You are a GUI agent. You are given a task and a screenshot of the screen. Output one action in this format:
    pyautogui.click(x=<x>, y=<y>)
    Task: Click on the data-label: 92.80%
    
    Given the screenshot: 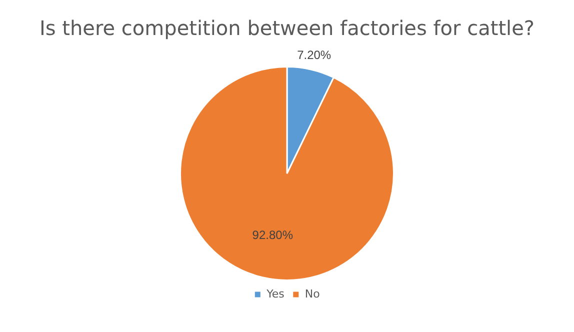 What is the action you would take?
    pyautogui.click(x=273, y=235)
    